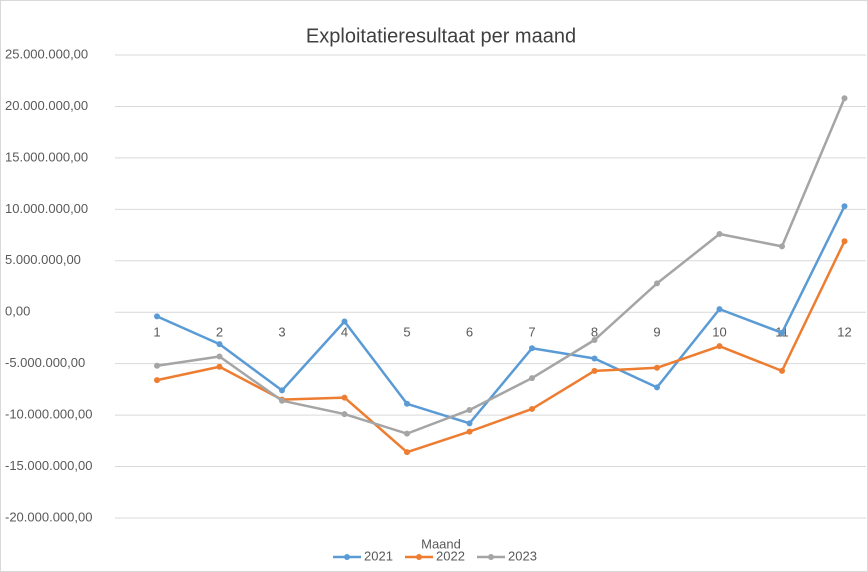  Describe the element at coordinates (219, 332) in the screenshot. I see `x-tick-label: 2` at that location.